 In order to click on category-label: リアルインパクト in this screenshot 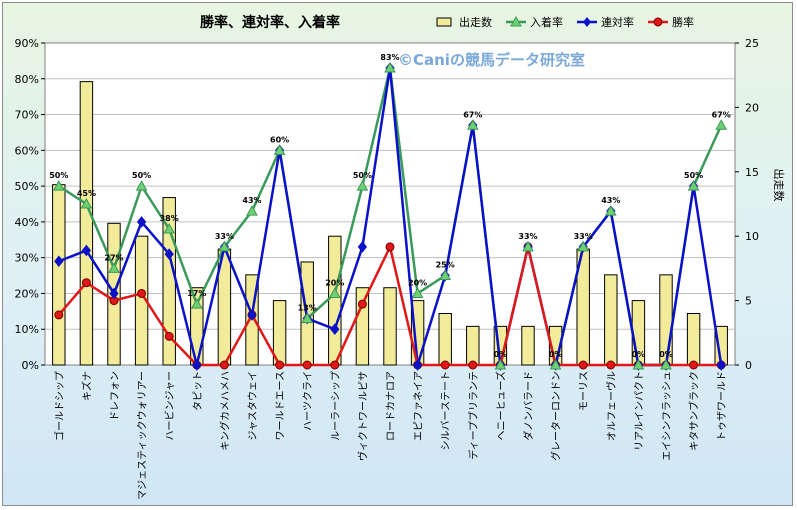, I will do `click(639, 411)`.